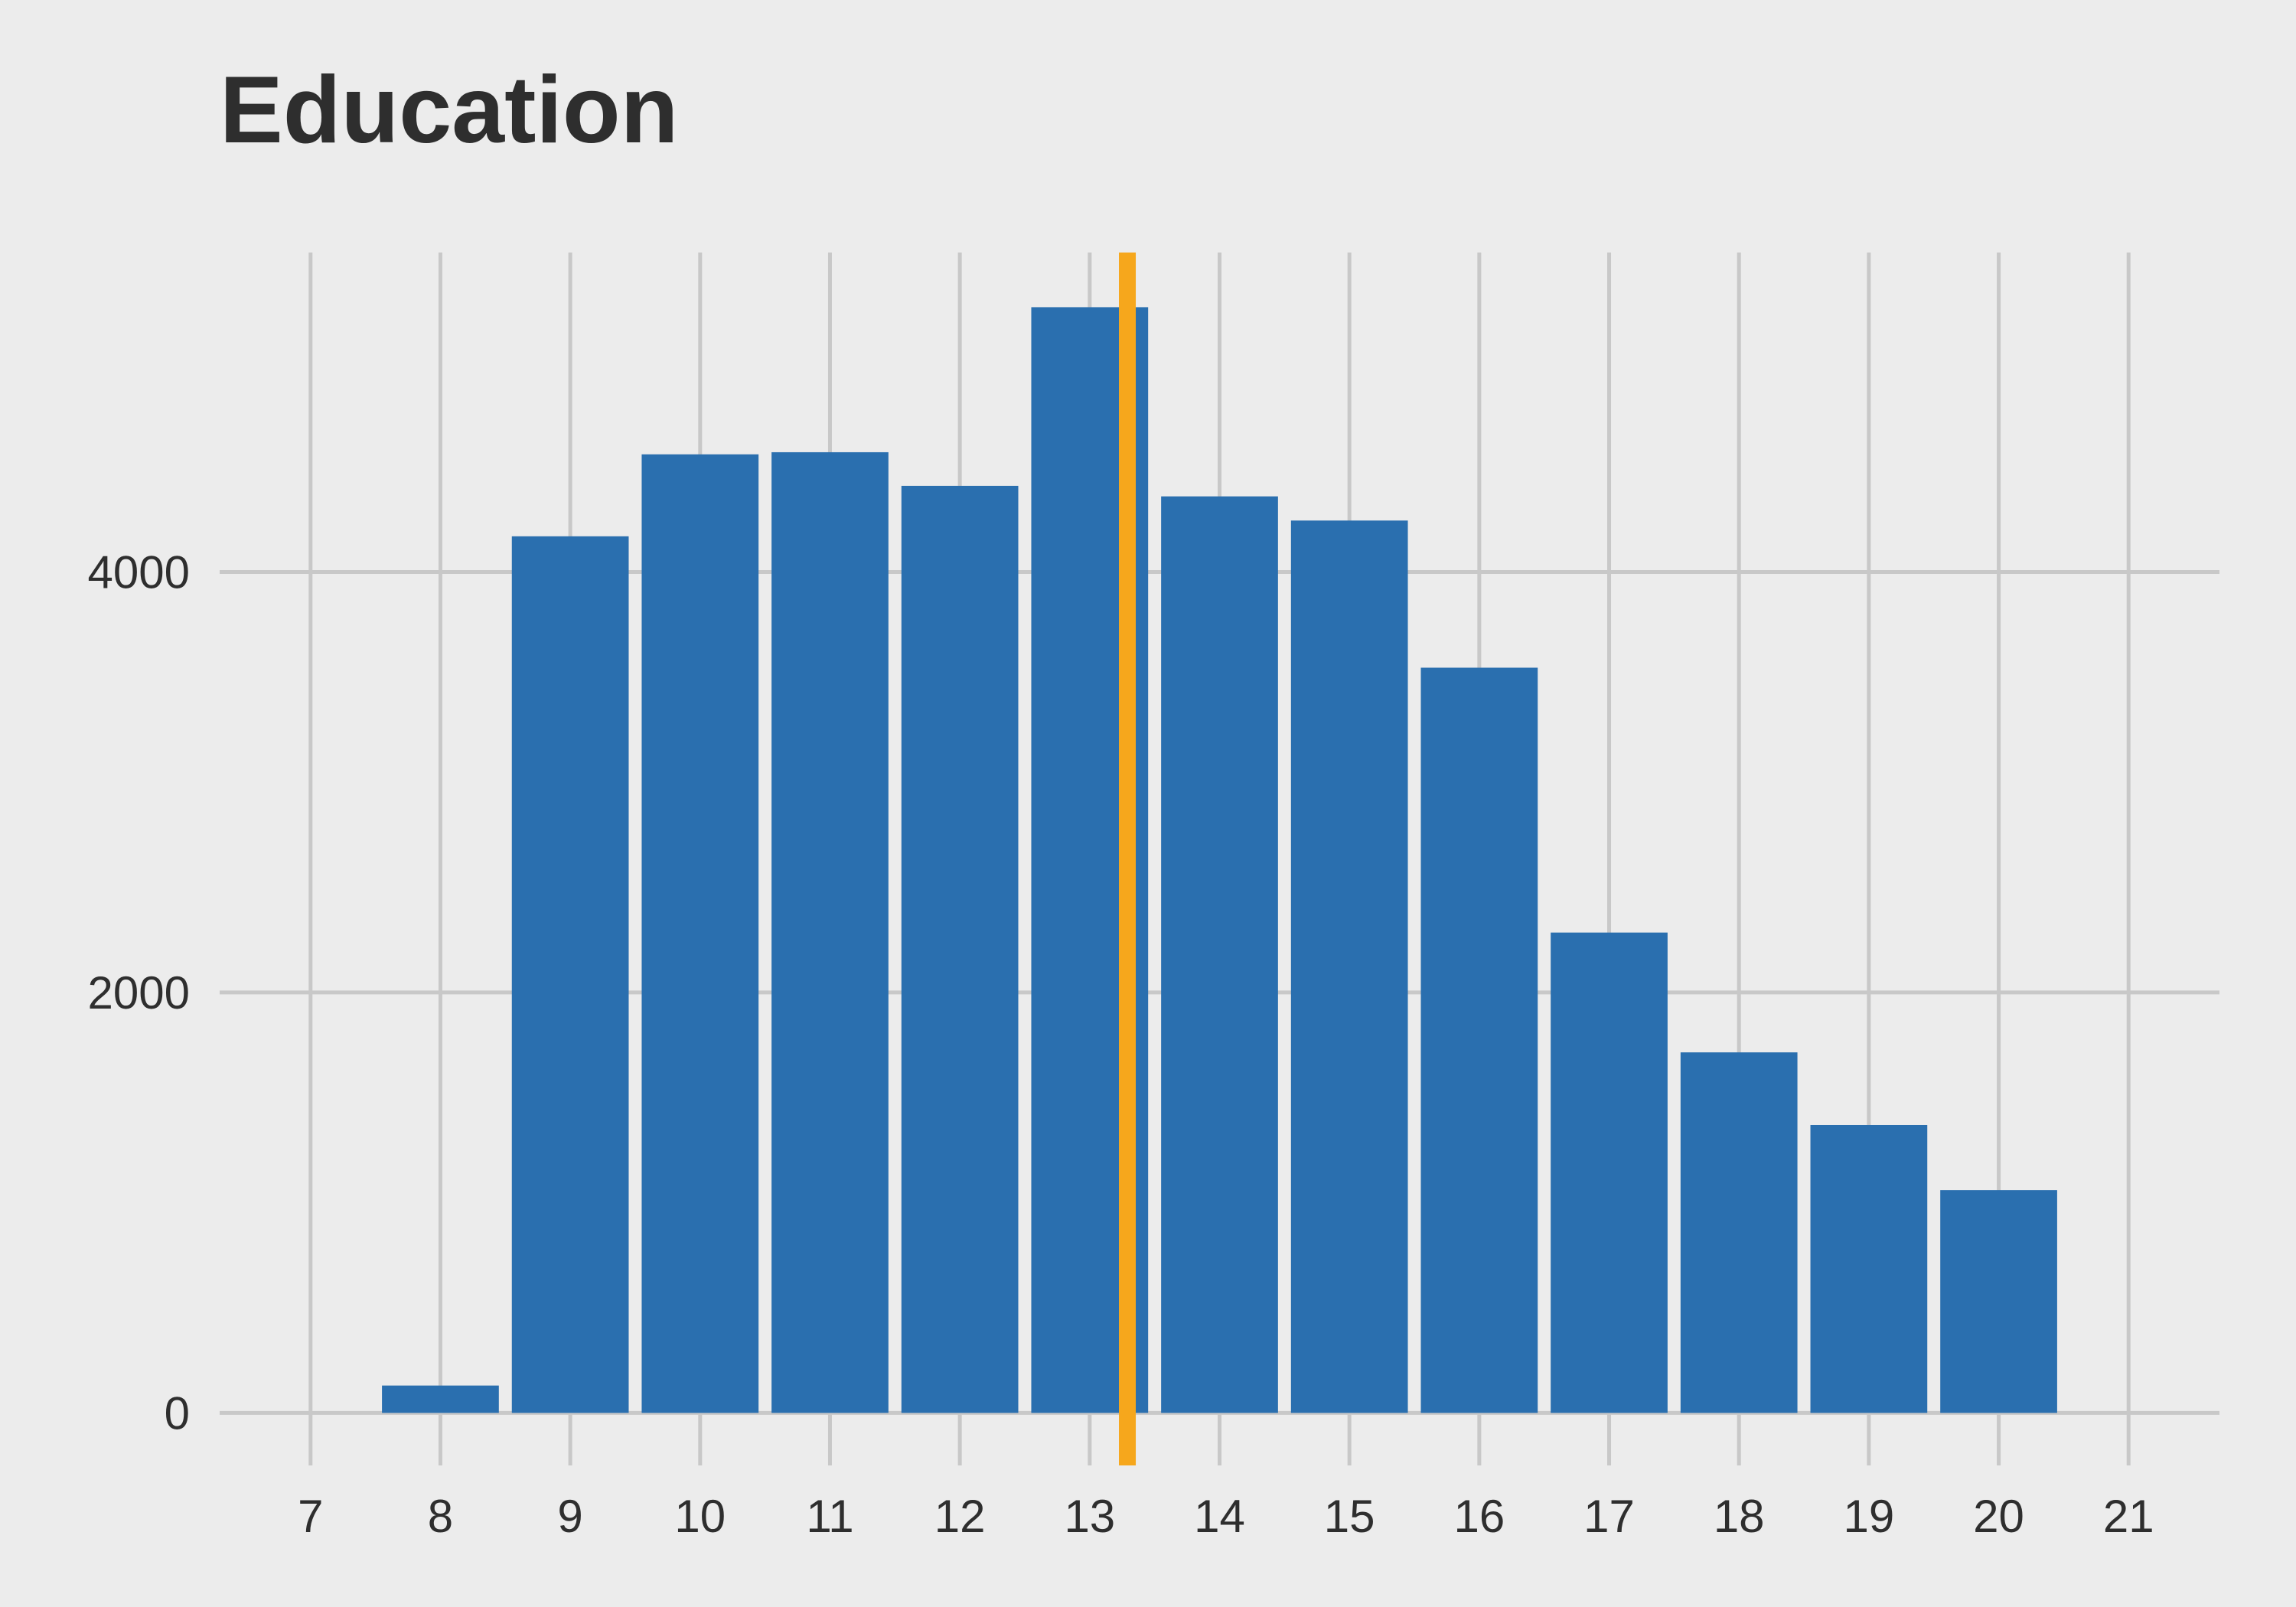 Image resolution: width=2296 pixels, height=1607 pixels. I want to click on x-tick-label: 12, so click(960, 1516).